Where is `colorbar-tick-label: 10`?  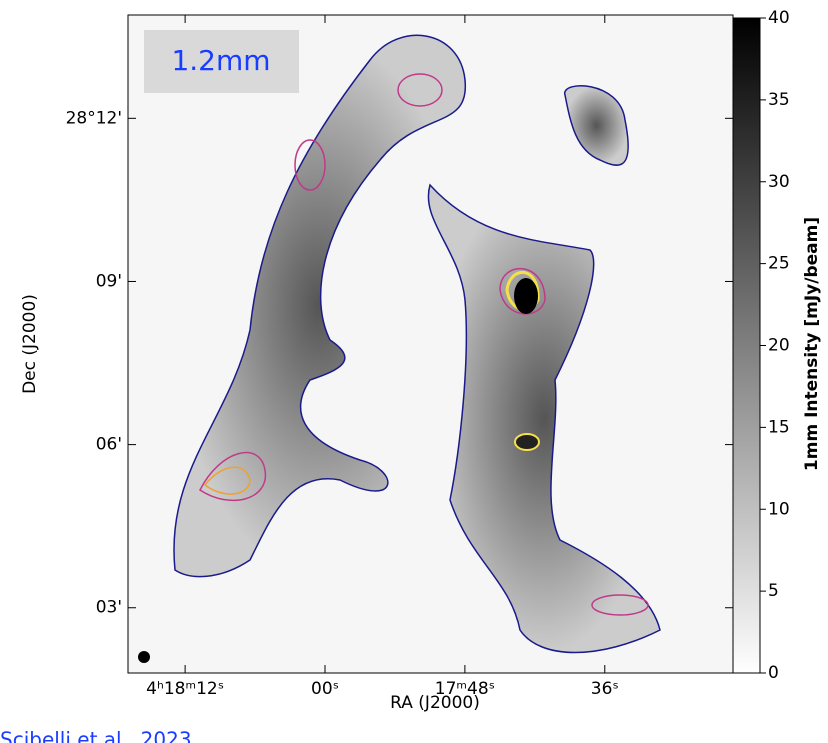 colorbar-tick-label: 10 is located at coordinates (779, 509).